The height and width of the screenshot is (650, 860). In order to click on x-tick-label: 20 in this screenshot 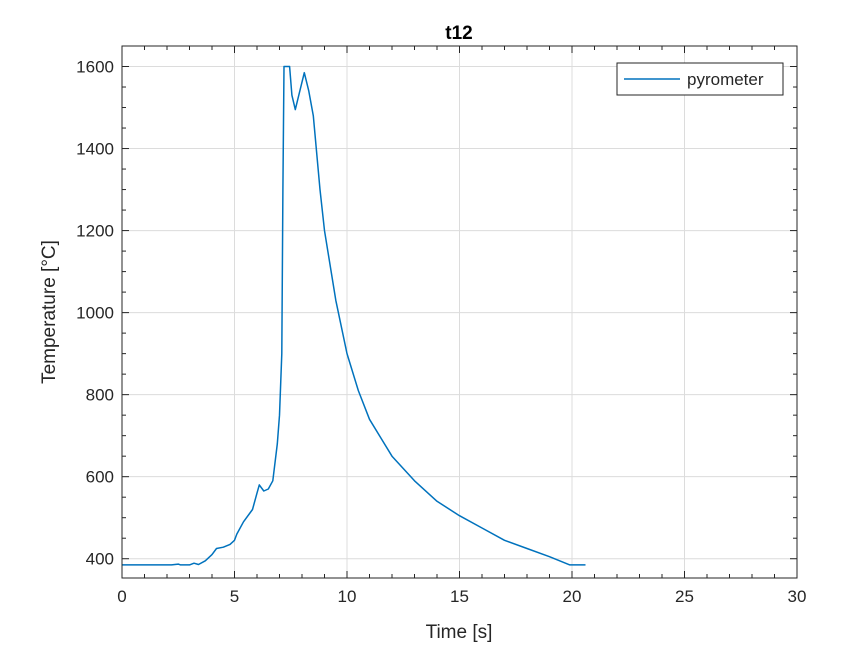, I will do `click(572, 596)`.